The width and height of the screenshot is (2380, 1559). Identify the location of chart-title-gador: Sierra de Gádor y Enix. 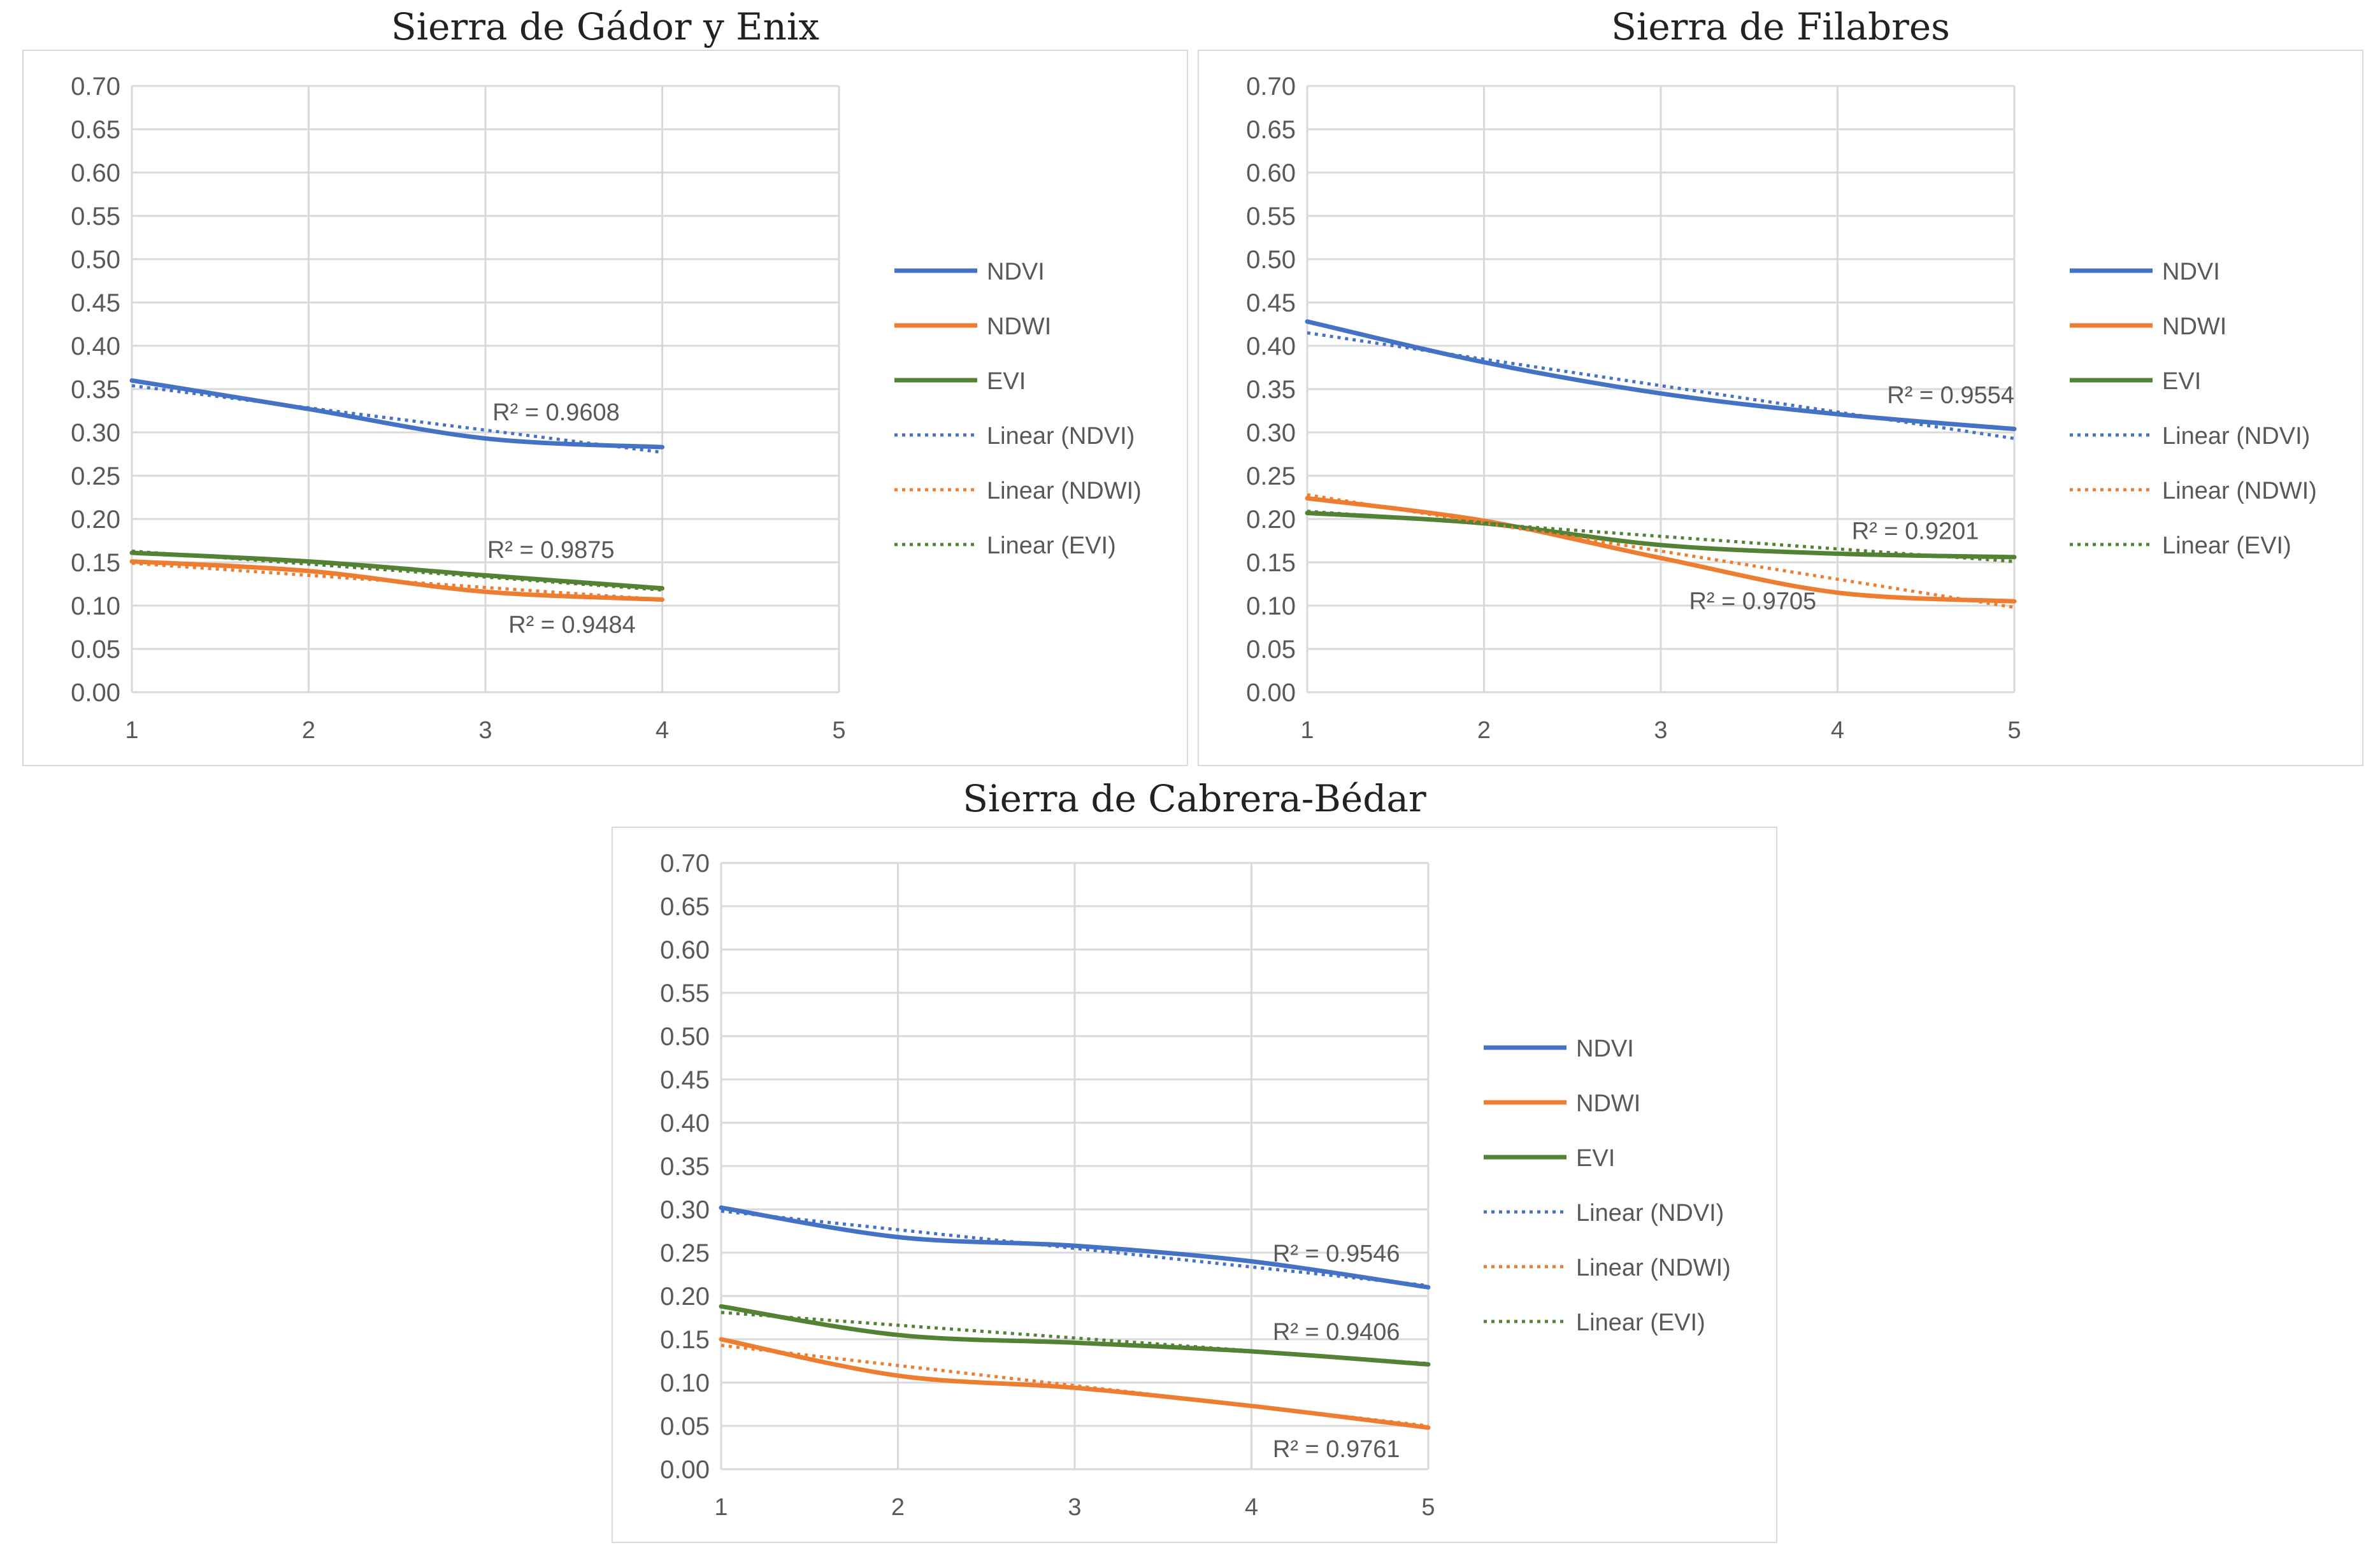
(605, 26).